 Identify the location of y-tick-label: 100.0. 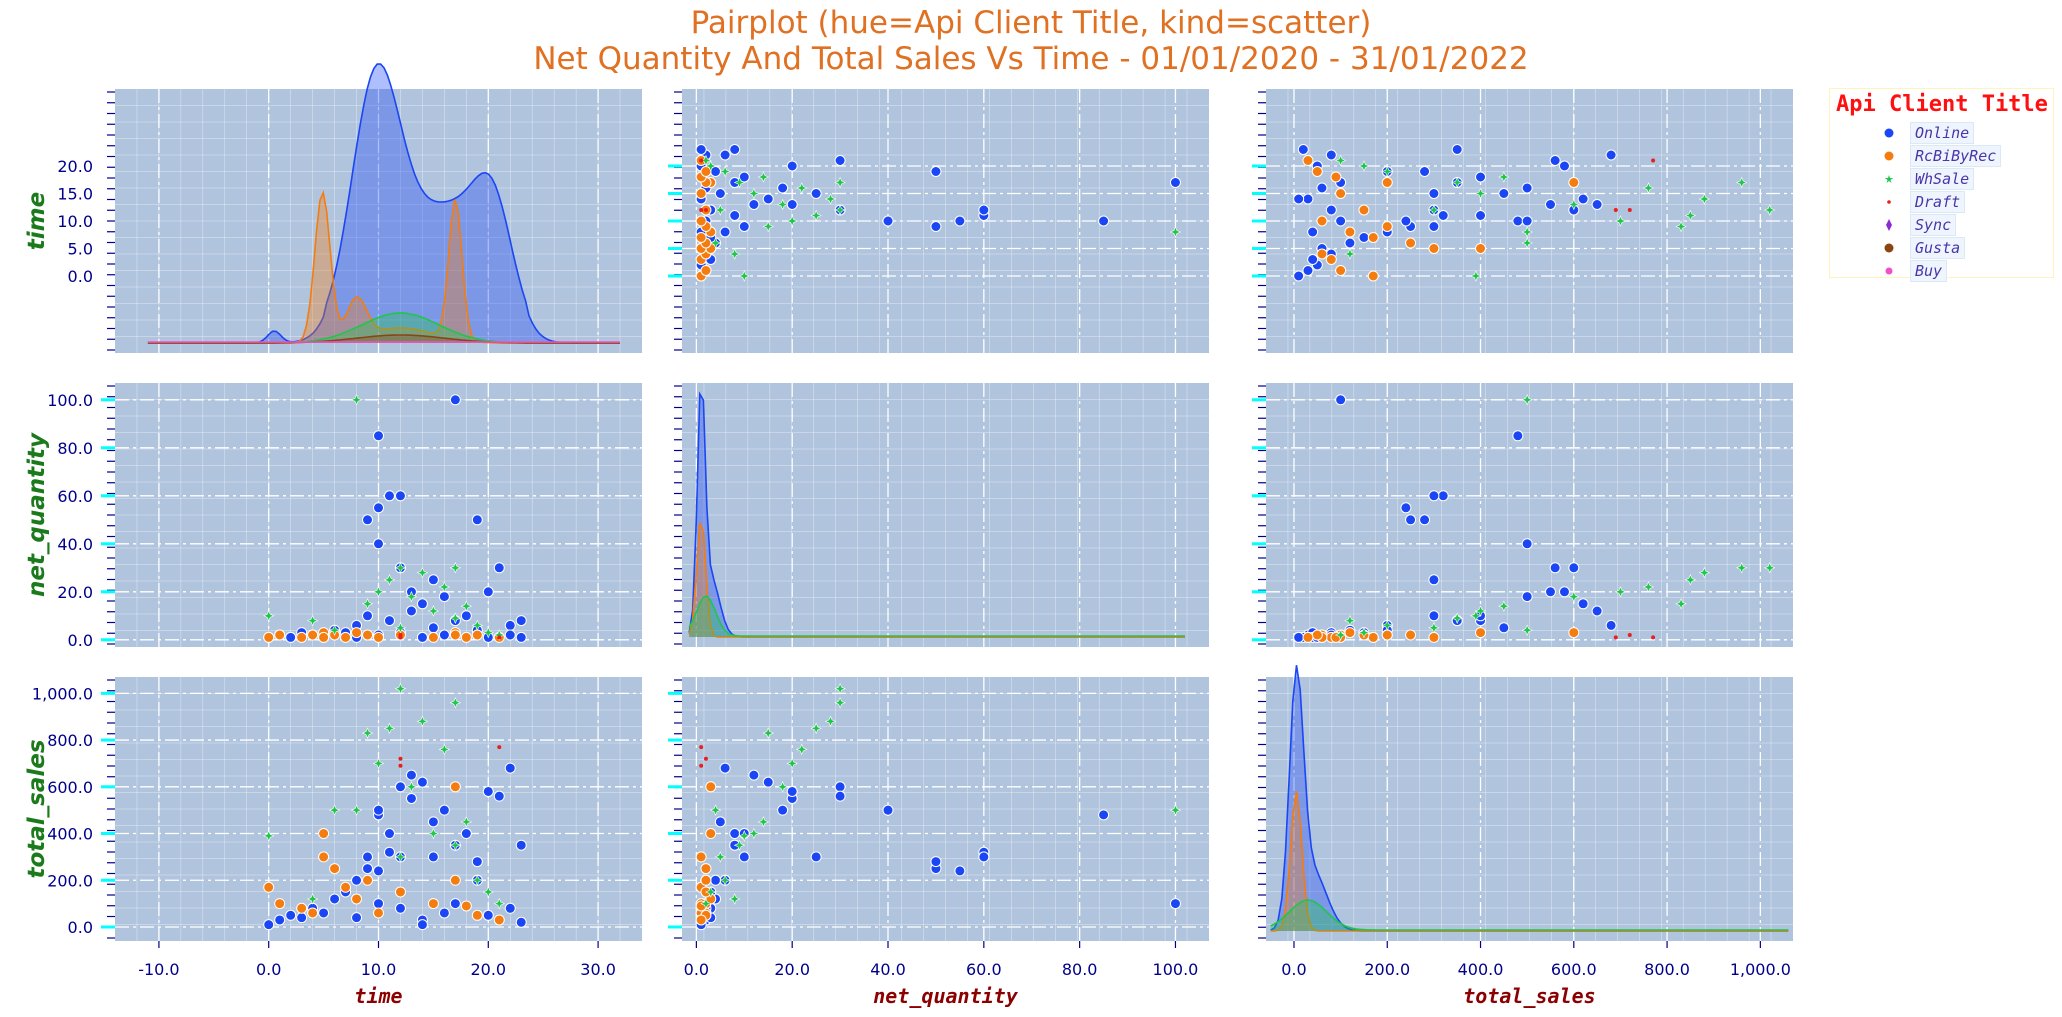
(70, 400).